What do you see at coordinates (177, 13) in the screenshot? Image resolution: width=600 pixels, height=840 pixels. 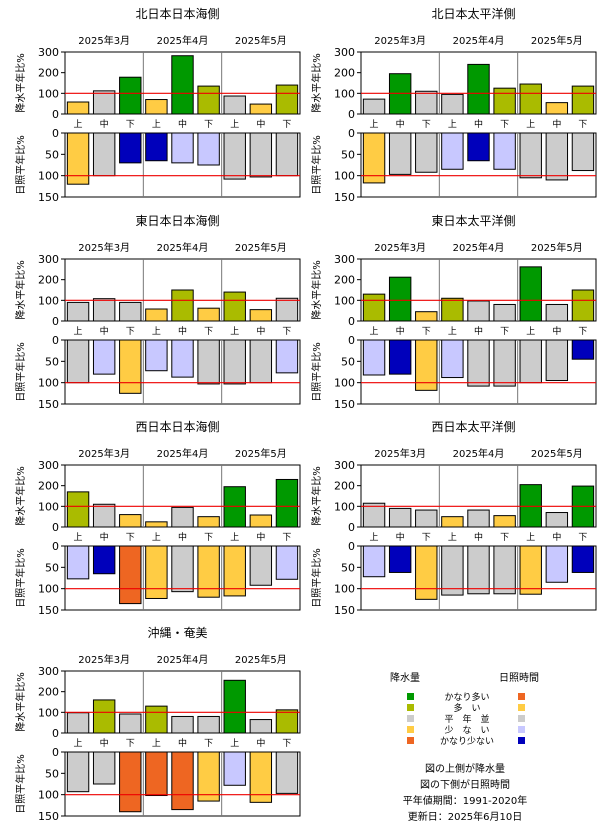 I see `region-title: 北日本日本海側` at bounding box center [177, 13].